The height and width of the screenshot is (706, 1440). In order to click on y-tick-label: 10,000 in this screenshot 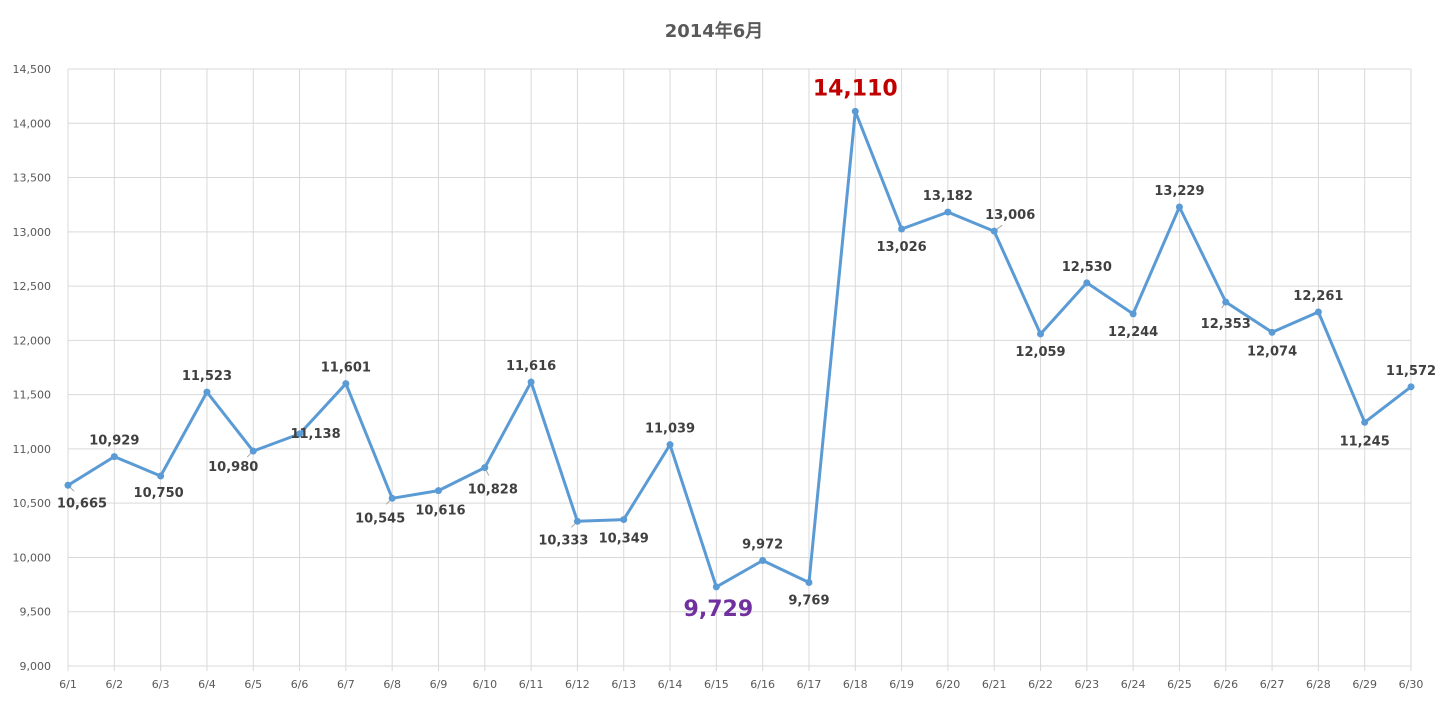, I will do `click(32, 557)`.